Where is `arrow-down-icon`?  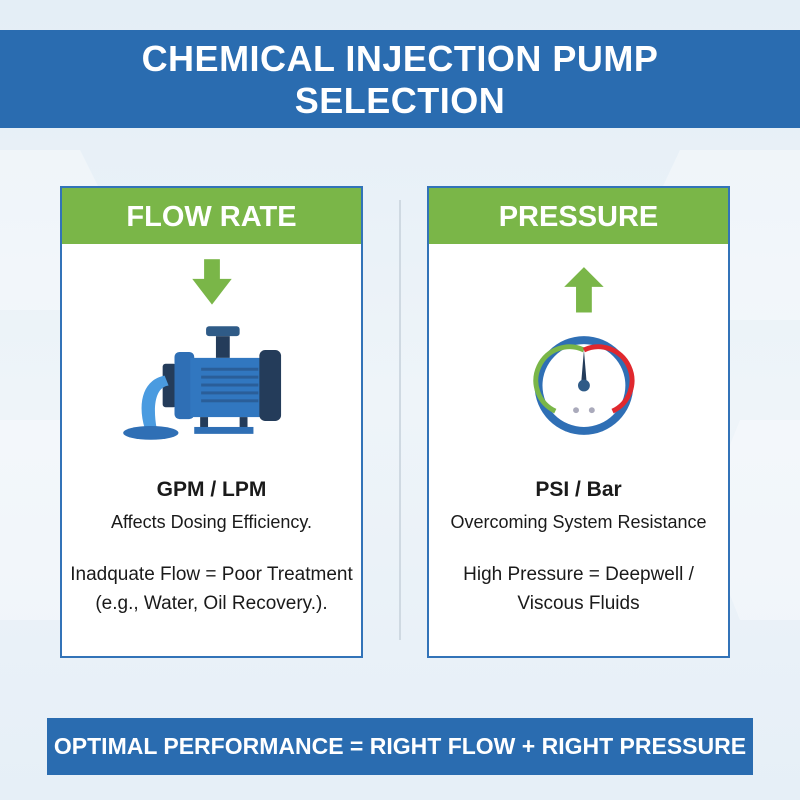 arrow-down-icon is located at coordinates (212, 282).